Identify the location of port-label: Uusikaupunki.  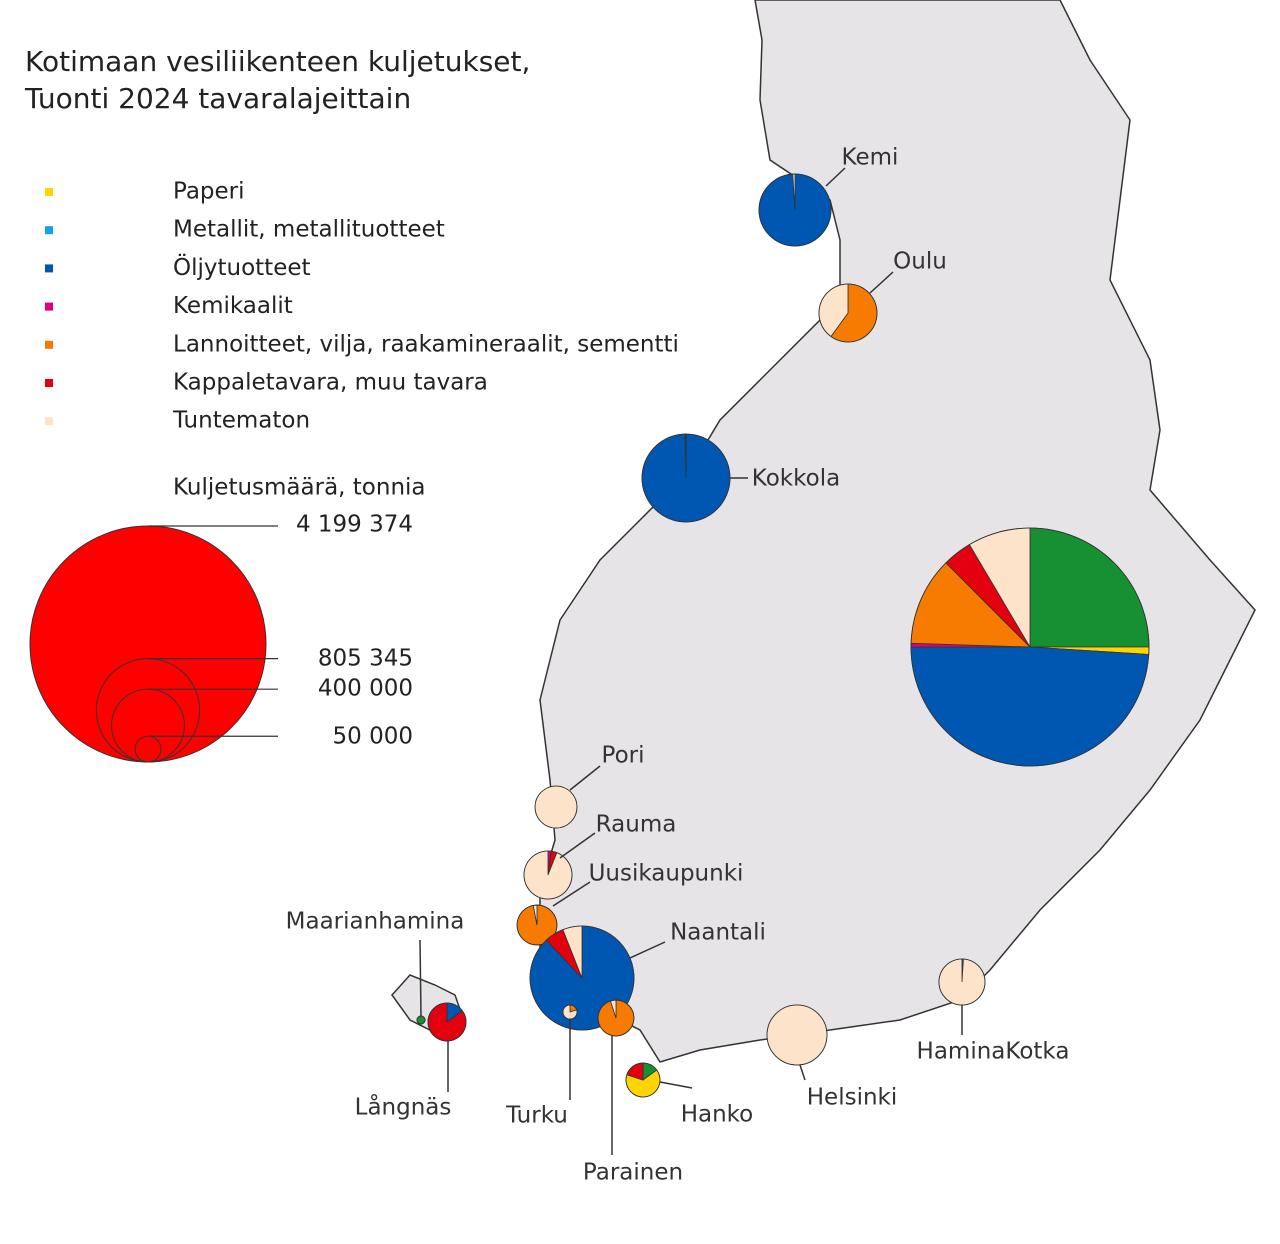
(666, 874).